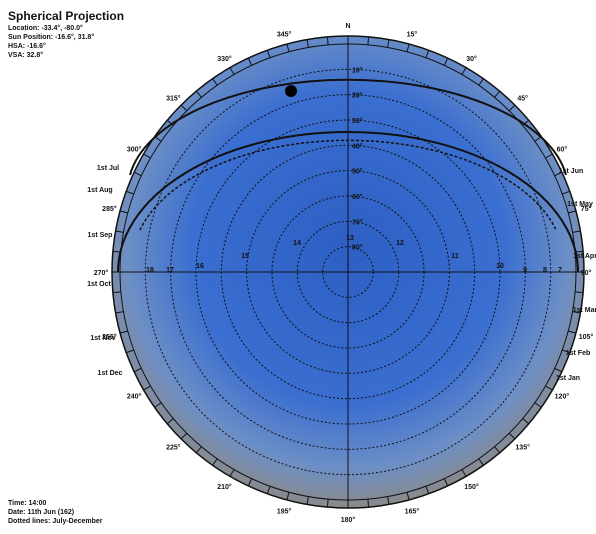  I want to click on month-label: 1st Feb, so click(578, 353).